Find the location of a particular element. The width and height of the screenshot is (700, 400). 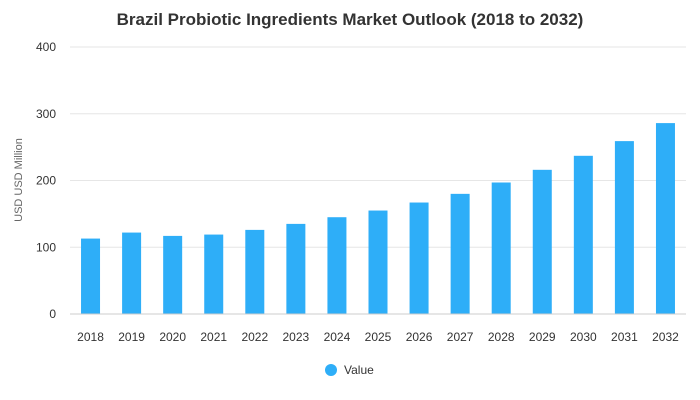

bar-2022 is located at coordinates (255, 271).